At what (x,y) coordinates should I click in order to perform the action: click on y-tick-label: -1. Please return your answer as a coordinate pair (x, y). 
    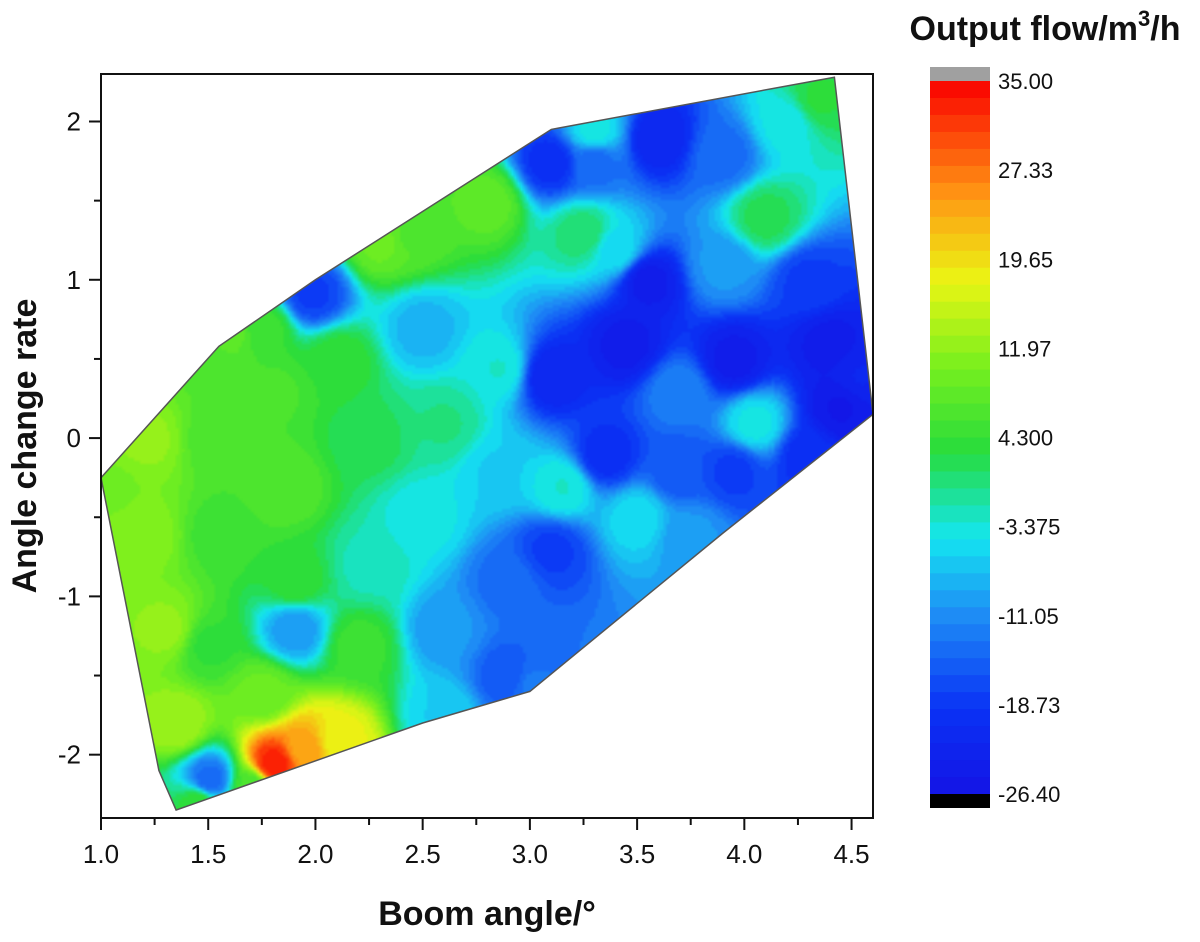
    Looking at the image, I should click on (69, 596).